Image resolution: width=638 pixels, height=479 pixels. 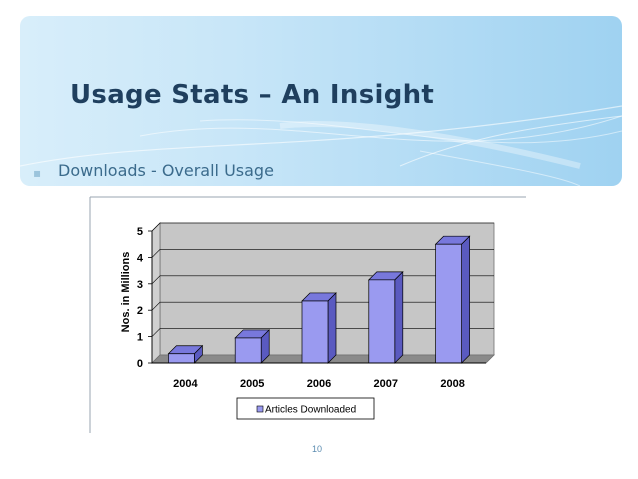 What do you see at coordinates (310, 410) in the screenshot?
I see `legend-label: Articles Downloaded` at bounding box center [310, 410].